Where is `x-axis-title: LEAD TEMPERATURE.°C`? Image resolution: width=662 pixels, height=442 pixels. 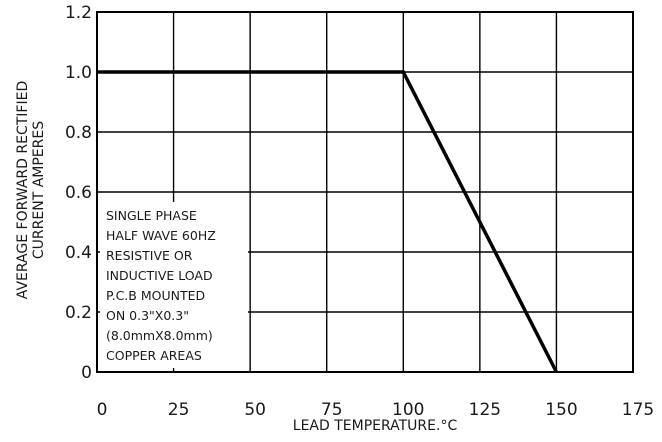 x-axis-title: LEAD TEMPERATURE.°C is located at coordinates (375, 426).